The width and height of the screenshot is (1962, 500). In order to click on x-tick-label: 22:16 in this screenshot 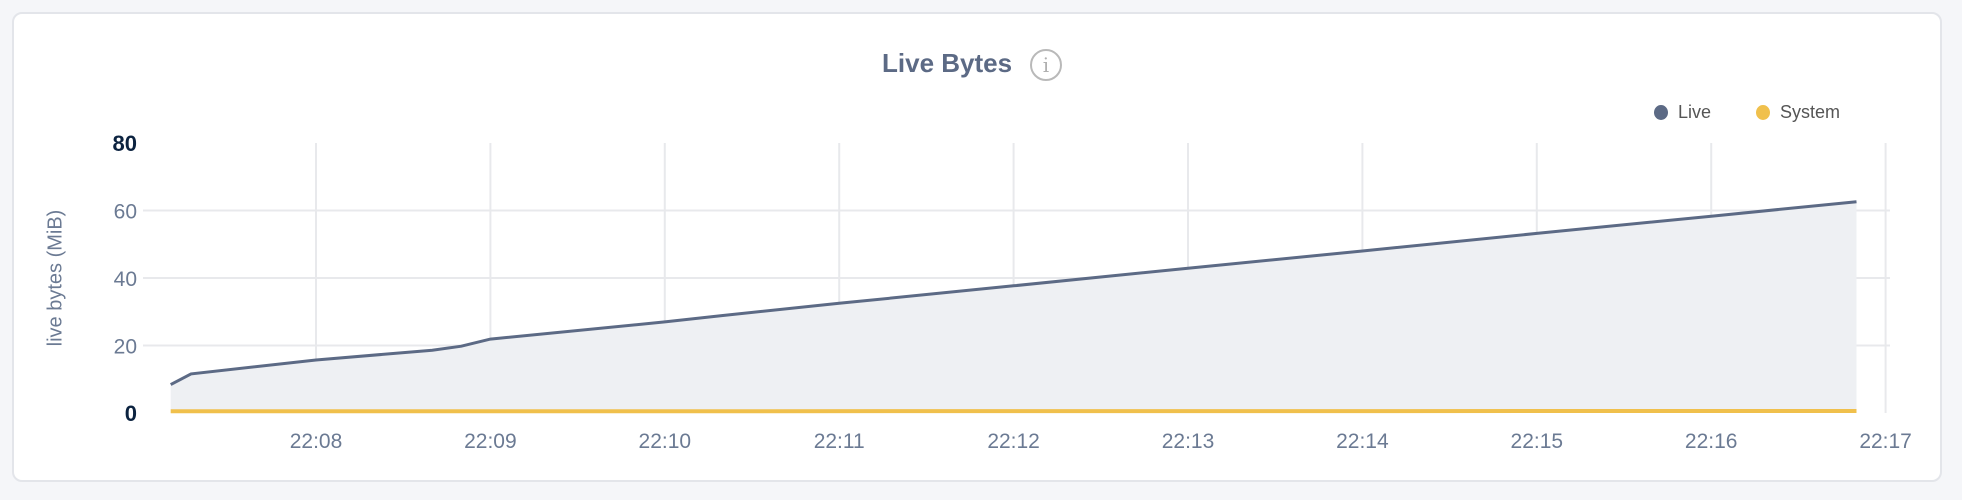, I will do `click(1711, 441)`.